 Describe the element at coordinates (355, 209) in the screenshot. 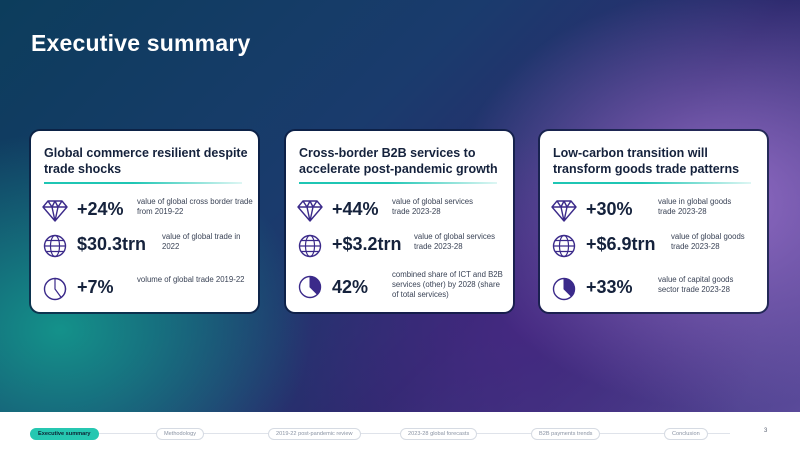

I see `metric-value: +44%` at that location.